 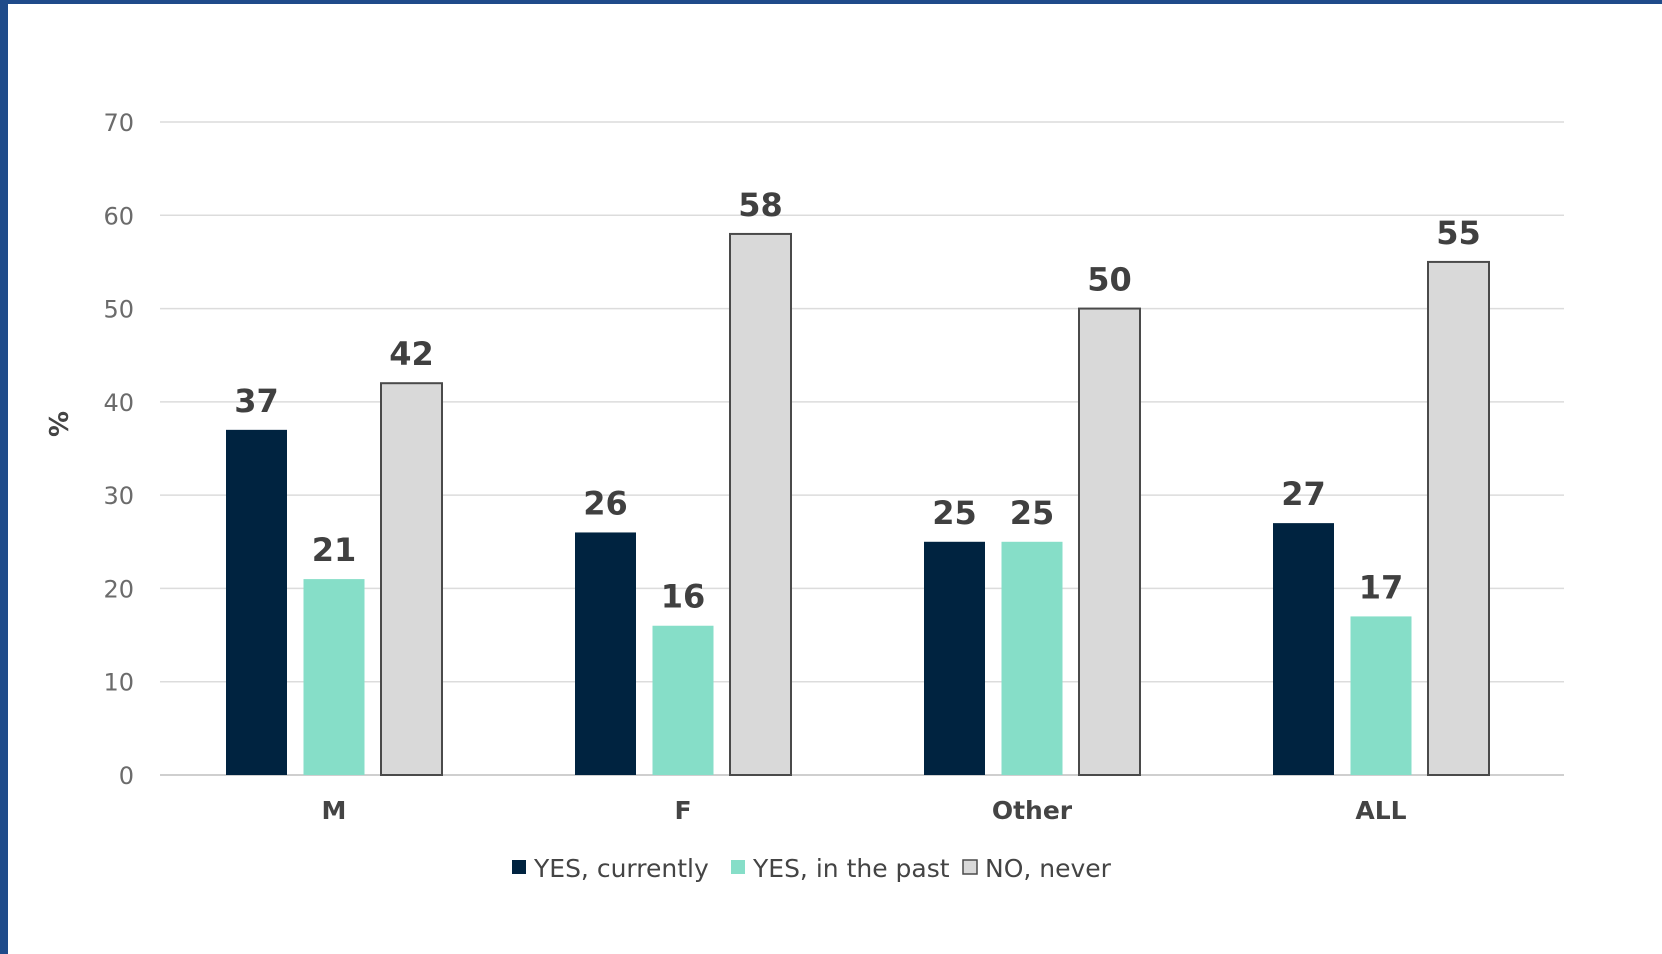 What do you see at coordinates (60, 424) in the screenshot?
I see `y-axis-label: %` at bounding box center [60, 424].